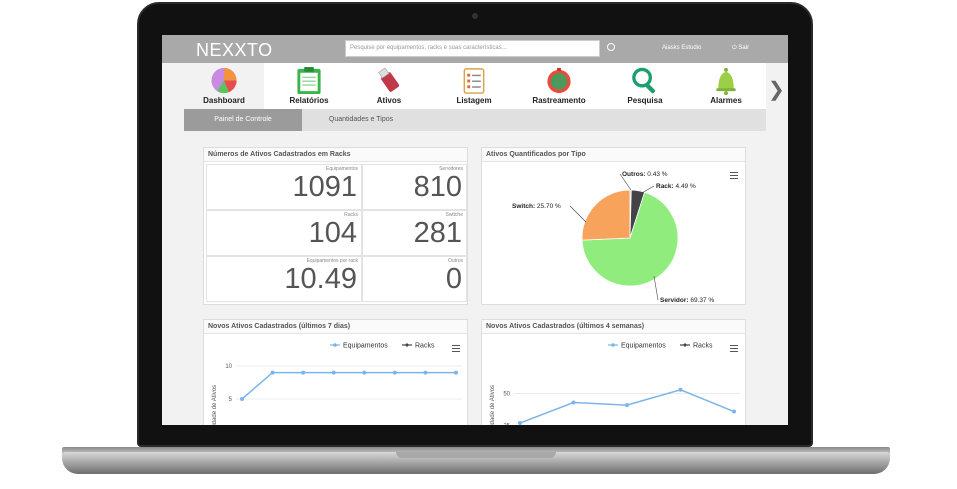  Describe the element at coordinates (475, 16) in the screenshot. I see `camera` at that location.